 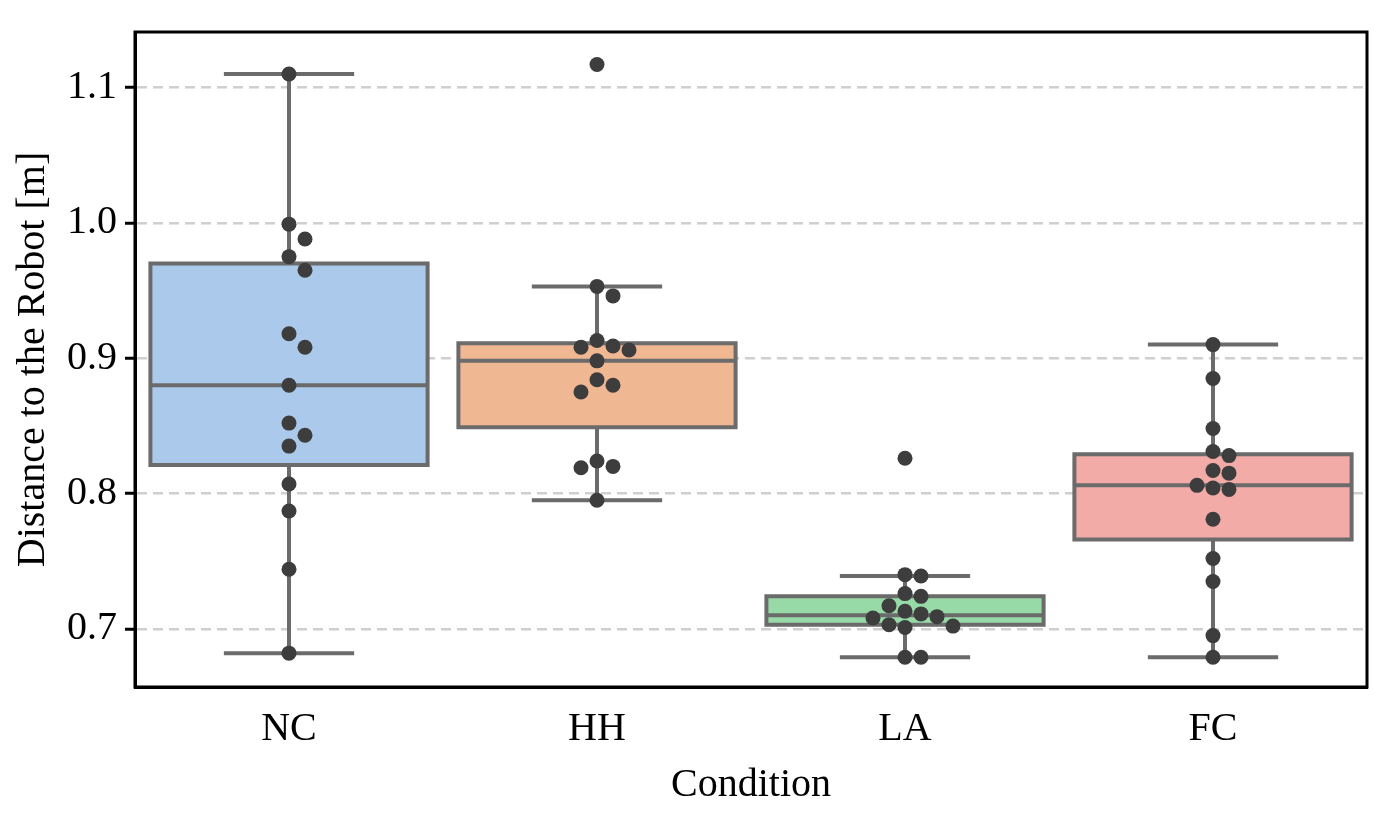 I want to click on y-tick-label: 0.7, so click(x=92, y=626).